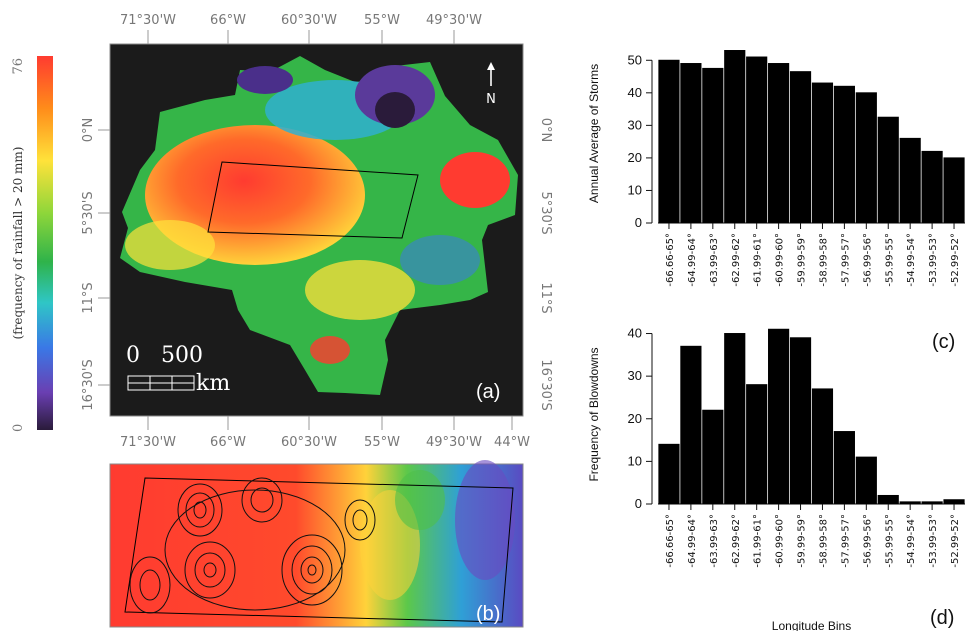  What do you see at coordinates (32, 244) in the screenshot?
I see `colorbar: 76 0 (frequency of rainfall > 20 mm)` at bounding box center [32, 244].